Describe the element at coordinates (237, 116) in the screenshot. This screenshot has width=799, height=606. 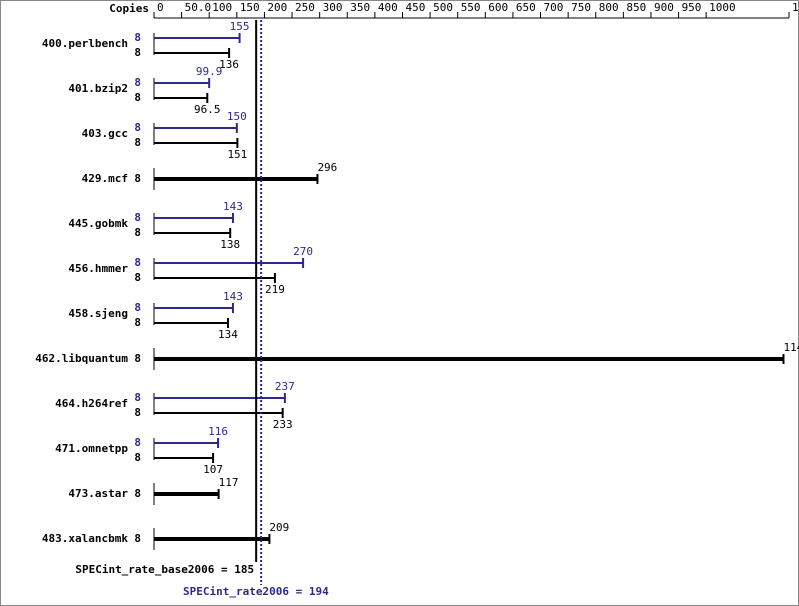
I see `value-label: 150` at that location.